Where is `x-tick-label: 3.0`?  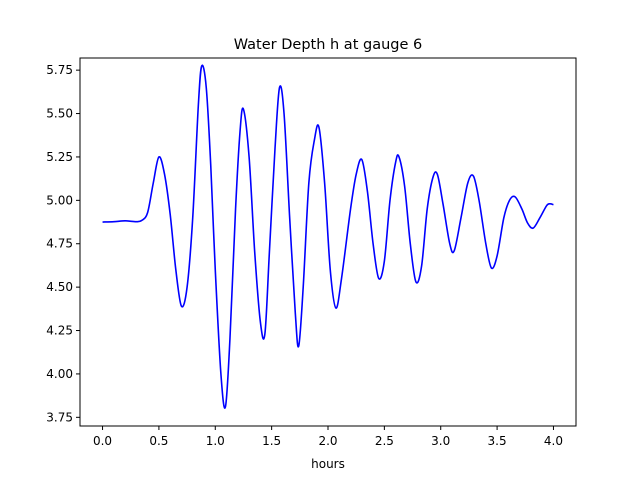
x-tick-label: 3.0 is located at coordinates (440, 441).